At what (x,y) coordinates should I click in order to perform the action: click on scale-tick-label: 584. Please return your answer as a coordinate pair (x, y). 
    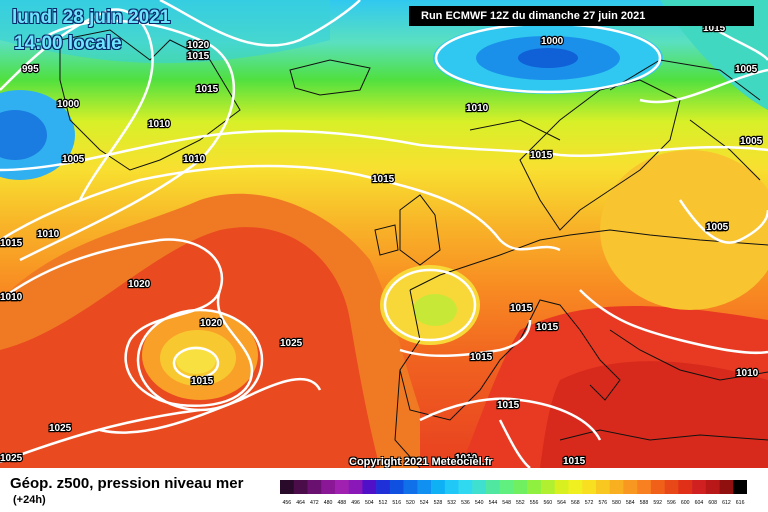
    Looking at the image, I should click on (630, 503).